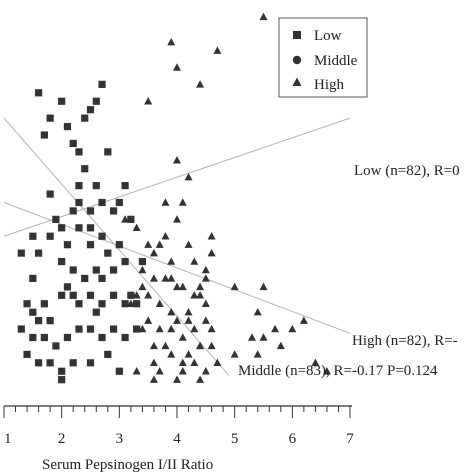 This screenshot has height=474, width=474. I want to click on legend-label-high: High, so click(329, 85).